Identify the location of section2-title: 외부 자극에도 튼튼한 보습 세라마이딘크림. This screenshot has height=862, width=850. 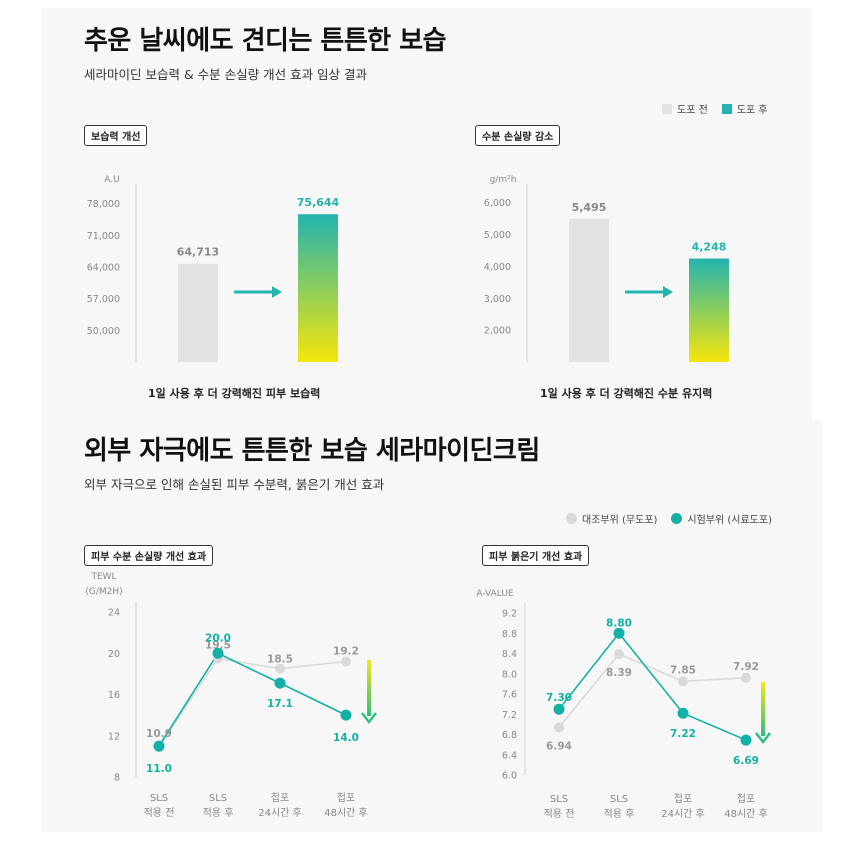
(312, 451).